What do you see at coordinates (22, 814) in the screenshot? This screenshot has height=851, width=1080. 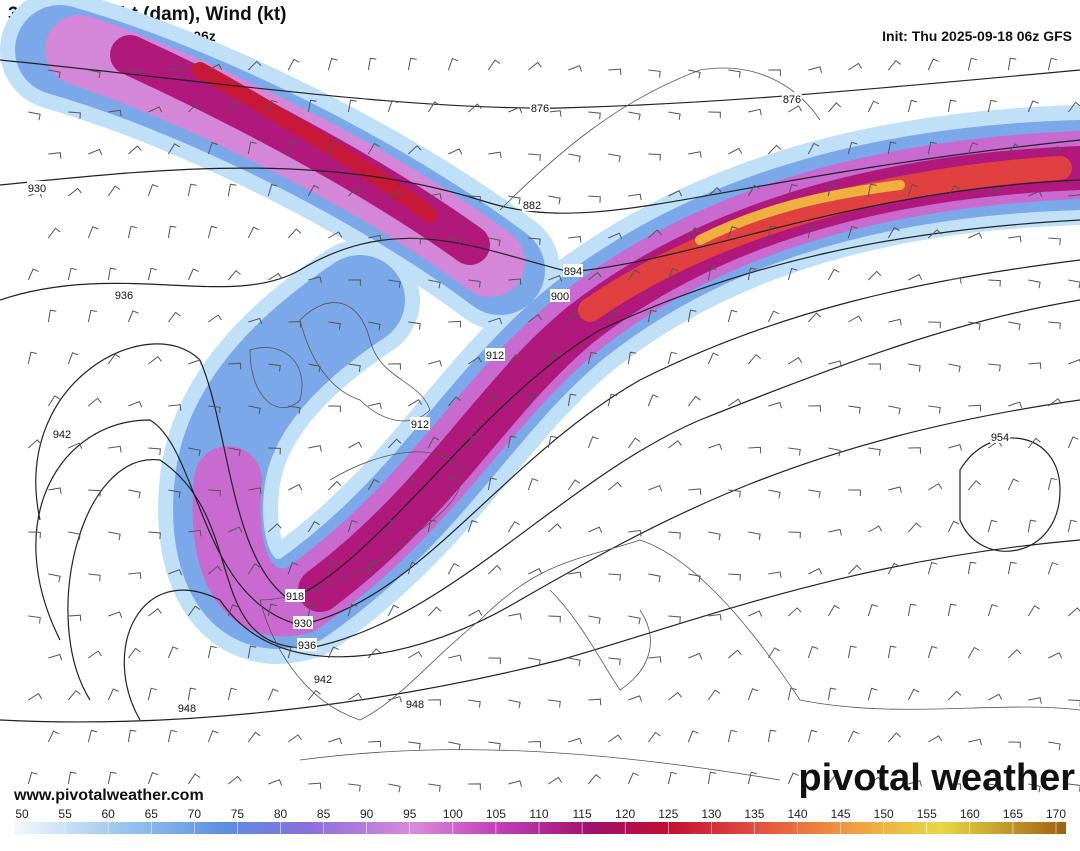 I see `colorbar-tick-label: 50` at bounding box center [22, 814].